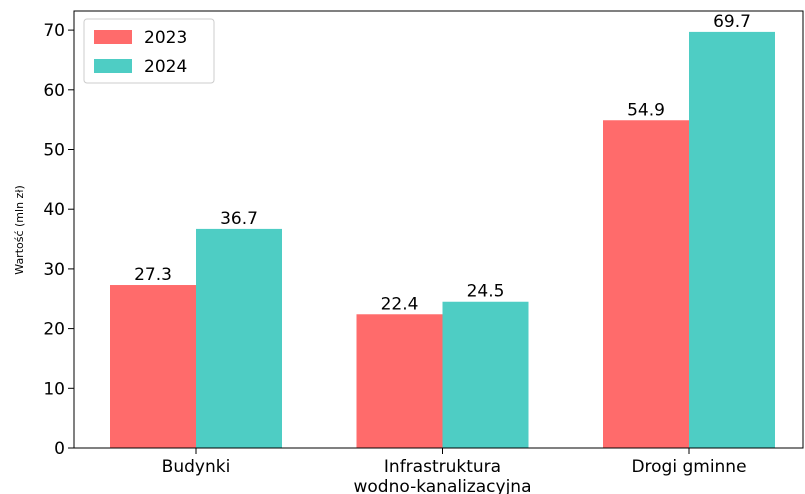  What do you see at coordinates (54, 330) in the screenshot?
I see `y-tick-label: 20` at bounding box center [54, 330].